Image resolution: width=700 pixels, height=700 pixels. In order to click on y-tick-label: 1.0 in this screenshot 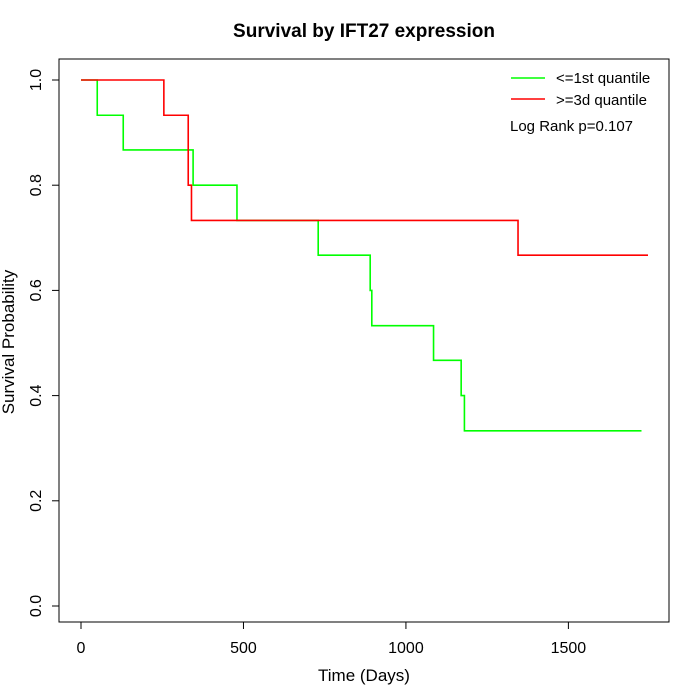, I will do `click(36, 80)`.